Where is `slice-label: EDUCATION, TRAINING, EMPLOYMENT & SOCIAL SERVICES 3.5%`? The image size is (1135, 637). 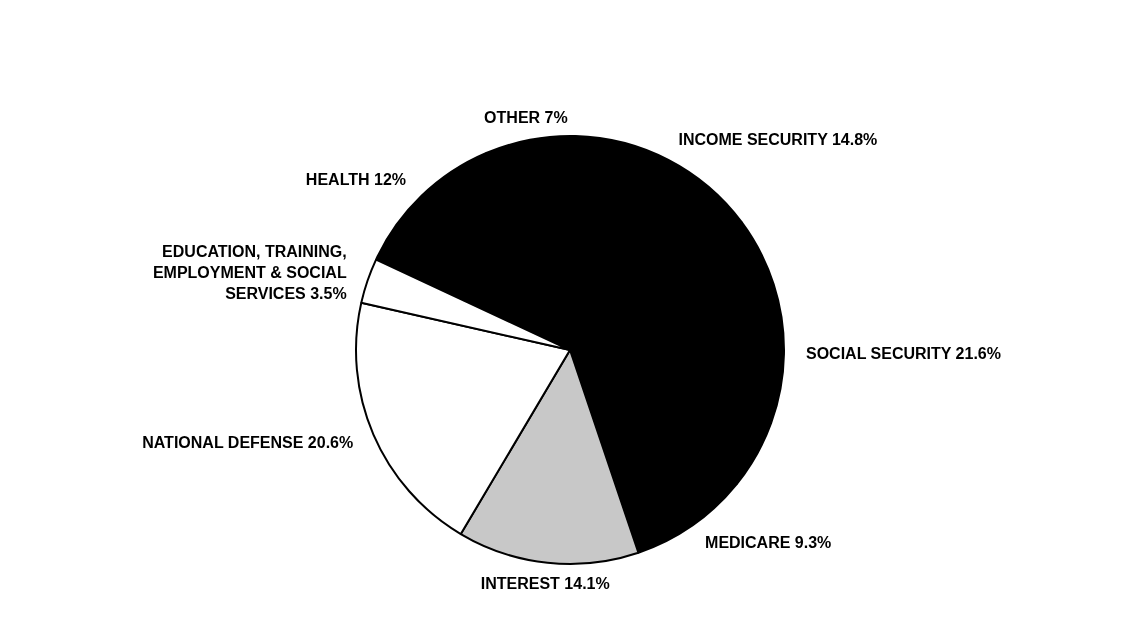 slice-label: EDUCATION, TRAINING, EMPLOYMENT & SOCIAL SERVICES 3.5% is located at coordinates (249, 273).